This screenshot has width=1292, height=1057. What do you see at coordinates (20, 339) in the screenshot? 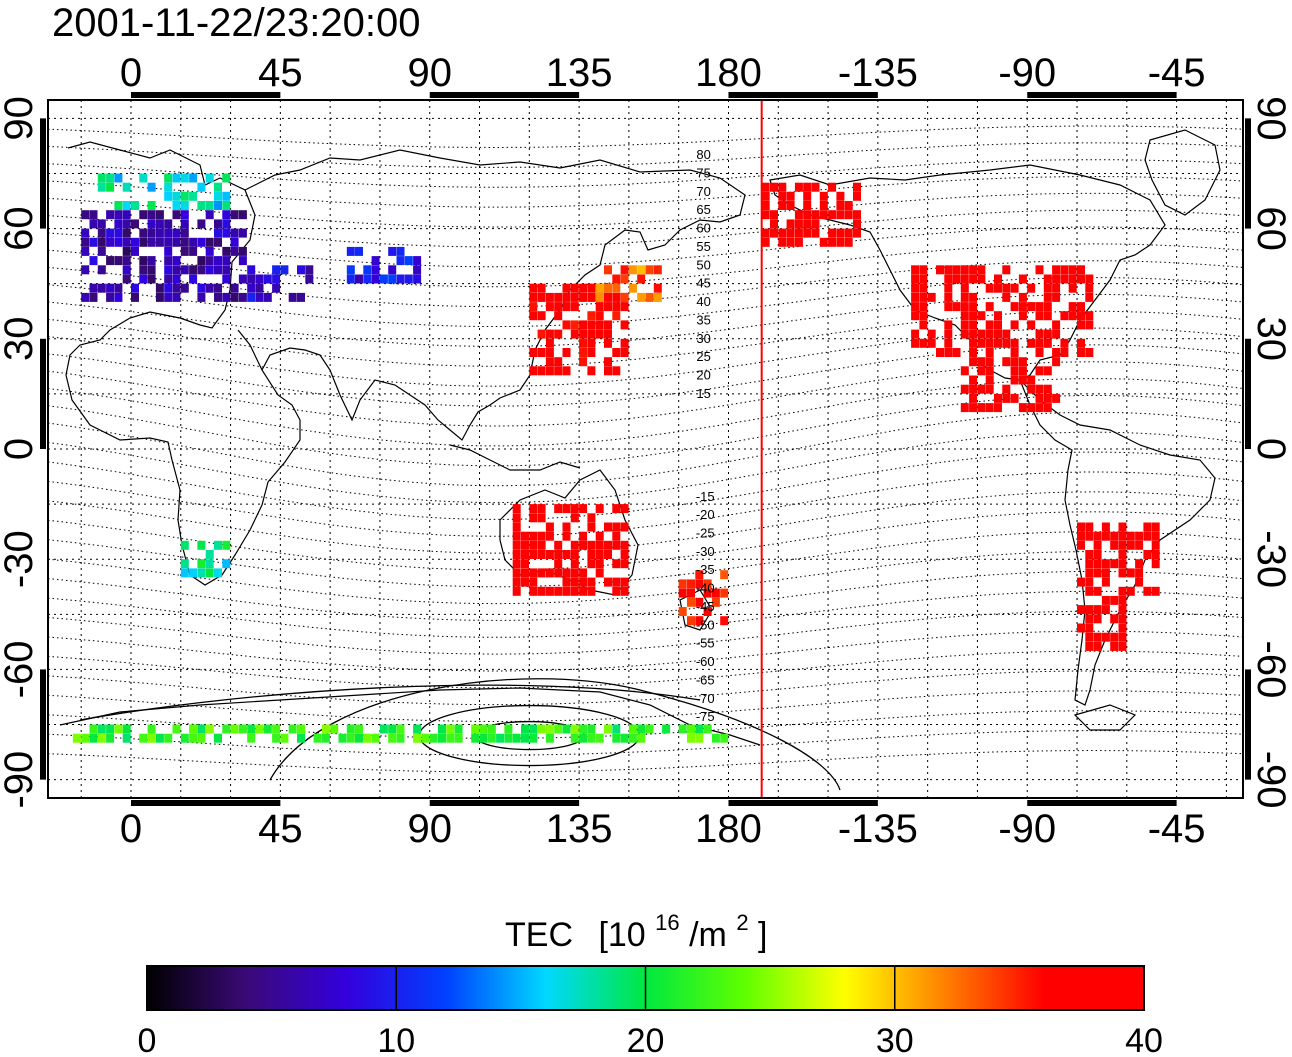
I see `lat-tick-label: 30` at bounding box center [20, 339].